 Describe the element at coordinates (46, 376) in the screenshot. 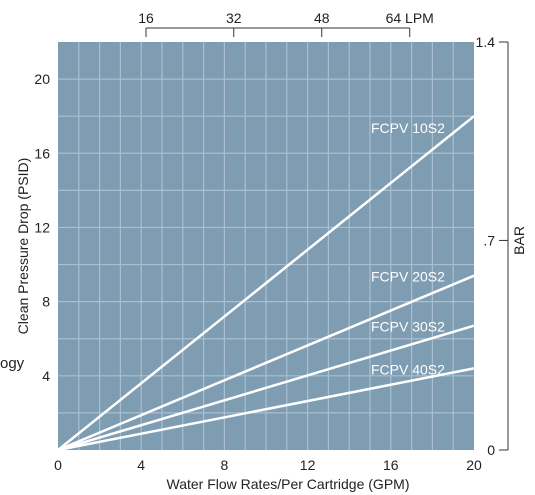

I see `y-tick-label: 4` at that location.